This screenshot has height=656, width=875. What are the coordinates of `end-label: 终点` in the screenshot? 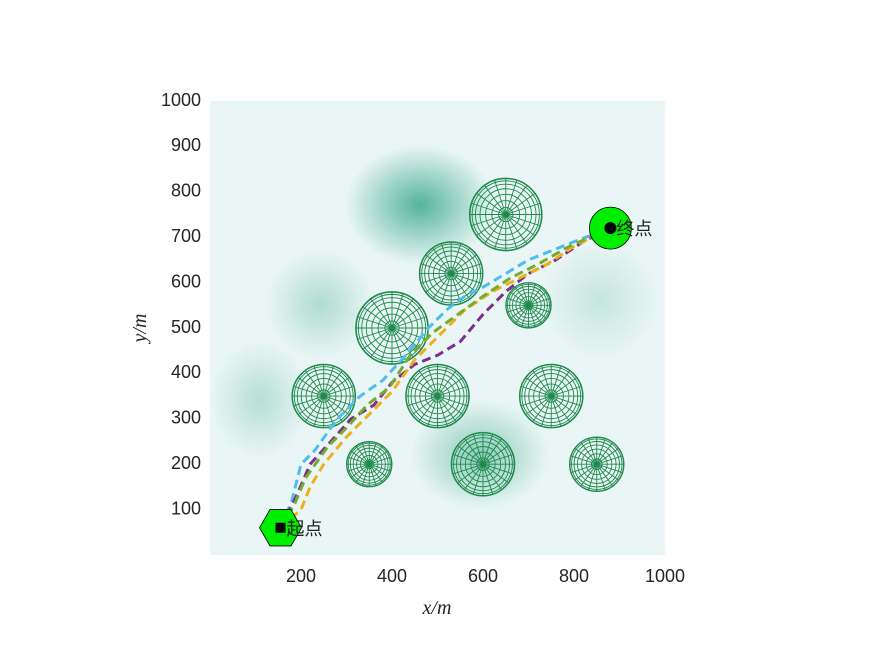 It's located at (634, 229).